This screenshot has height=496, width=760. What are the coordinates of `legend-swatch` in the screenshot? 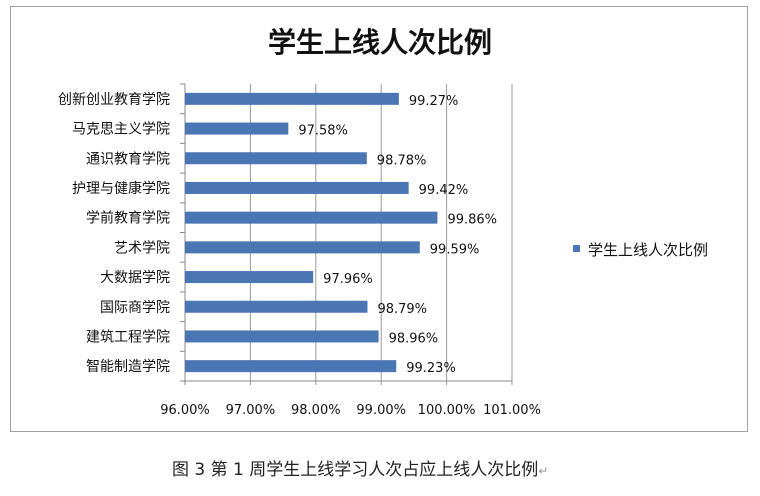 It's located at (576, 248).